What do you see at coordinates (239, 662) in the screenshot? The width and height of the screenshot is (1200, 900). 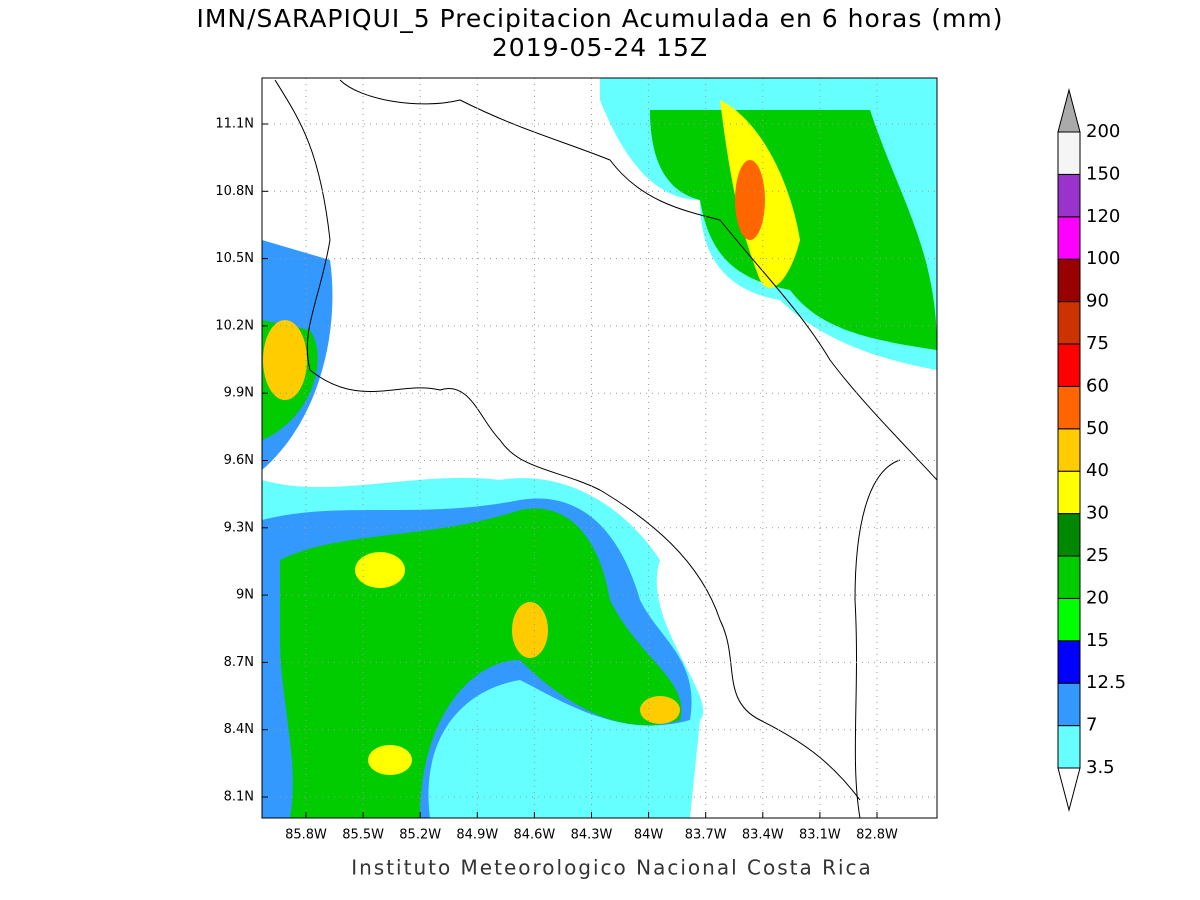 I see `lat-tick-label: 8.7N` at bounding box center [239, 662].